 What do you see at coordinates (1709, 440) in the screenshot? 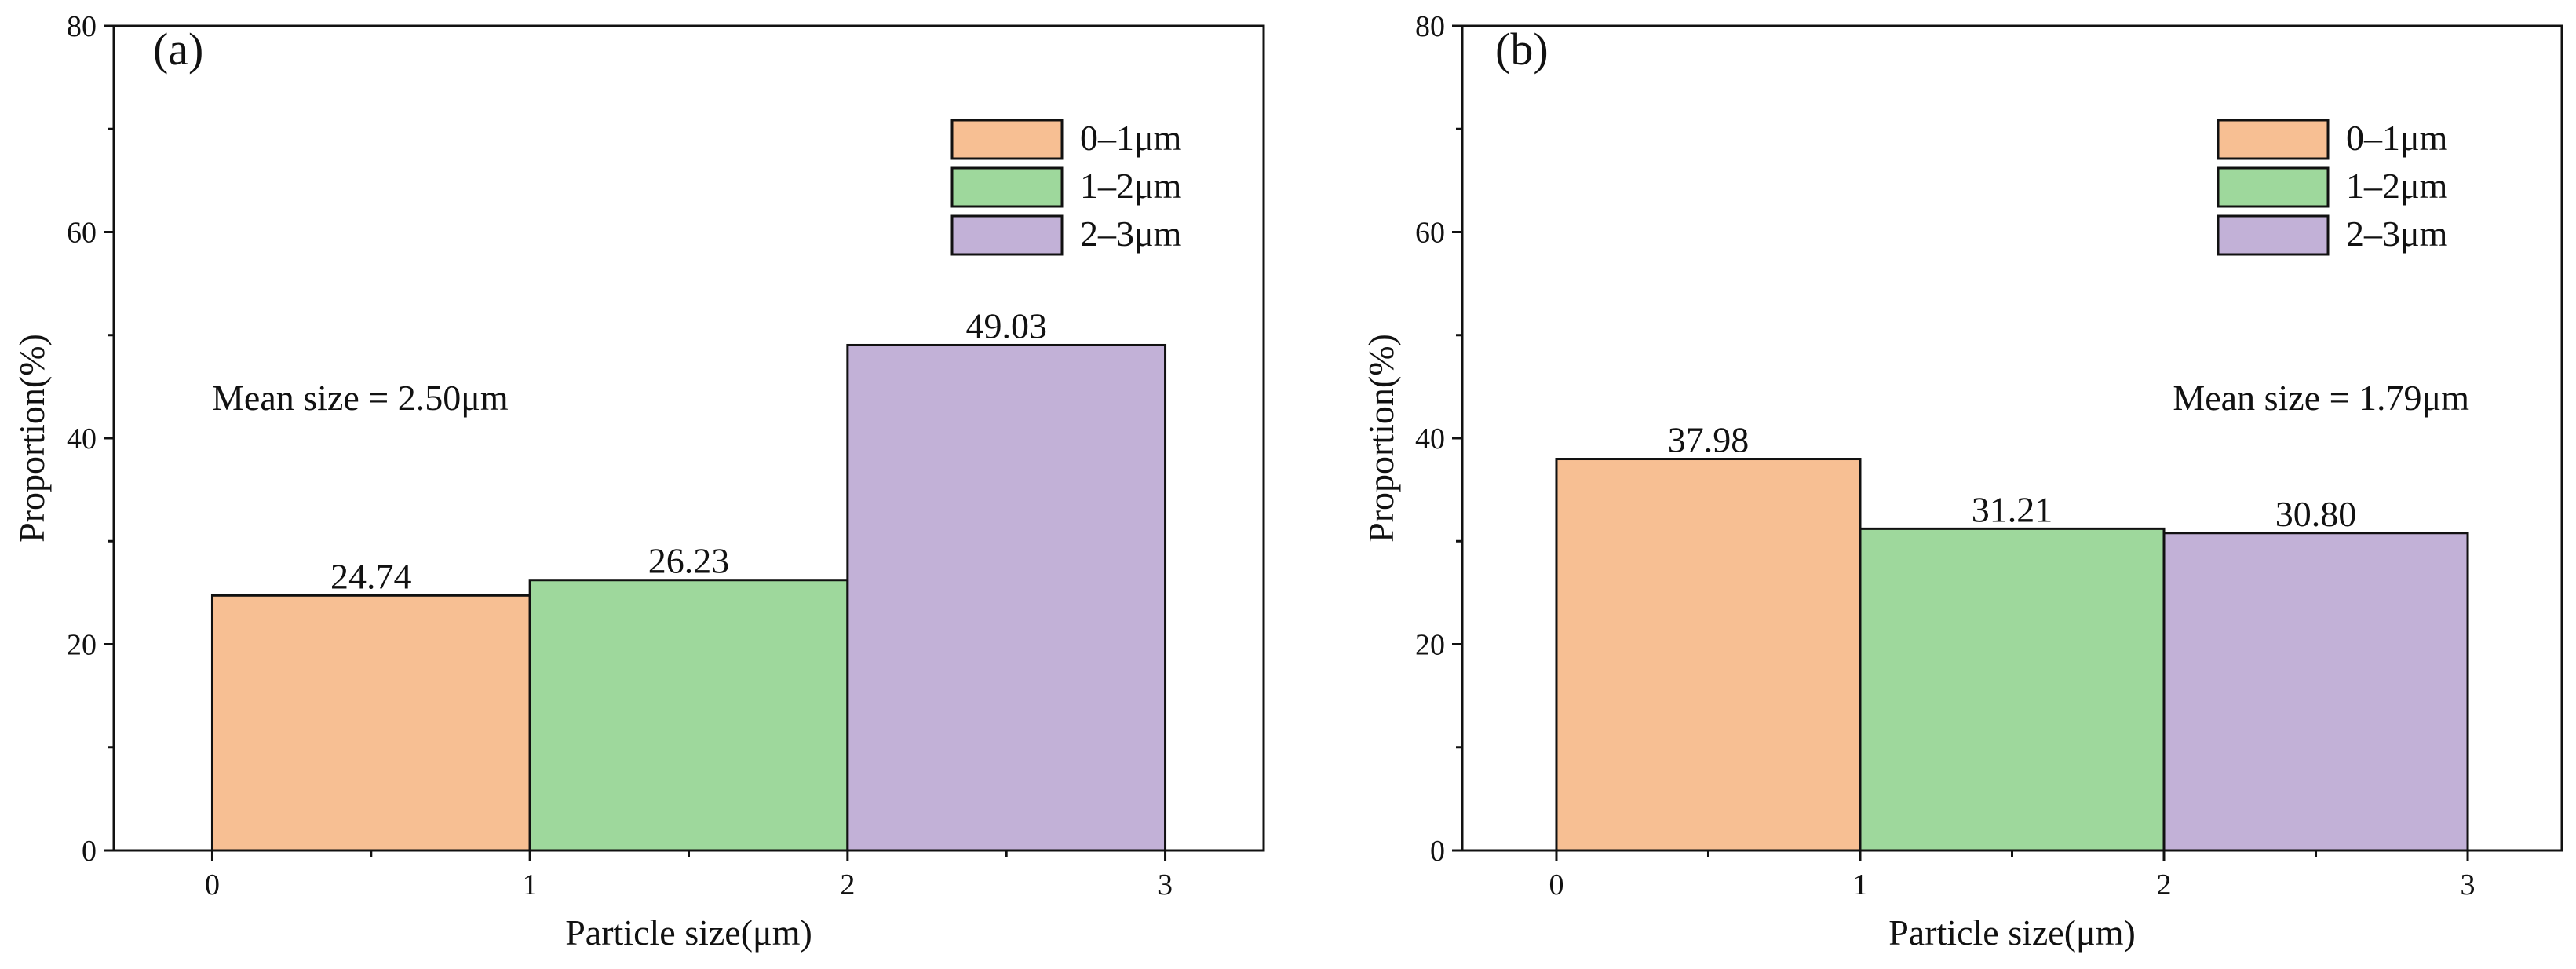
I see `bar-value-label: 37.98` at bounding box center [1709, 440].